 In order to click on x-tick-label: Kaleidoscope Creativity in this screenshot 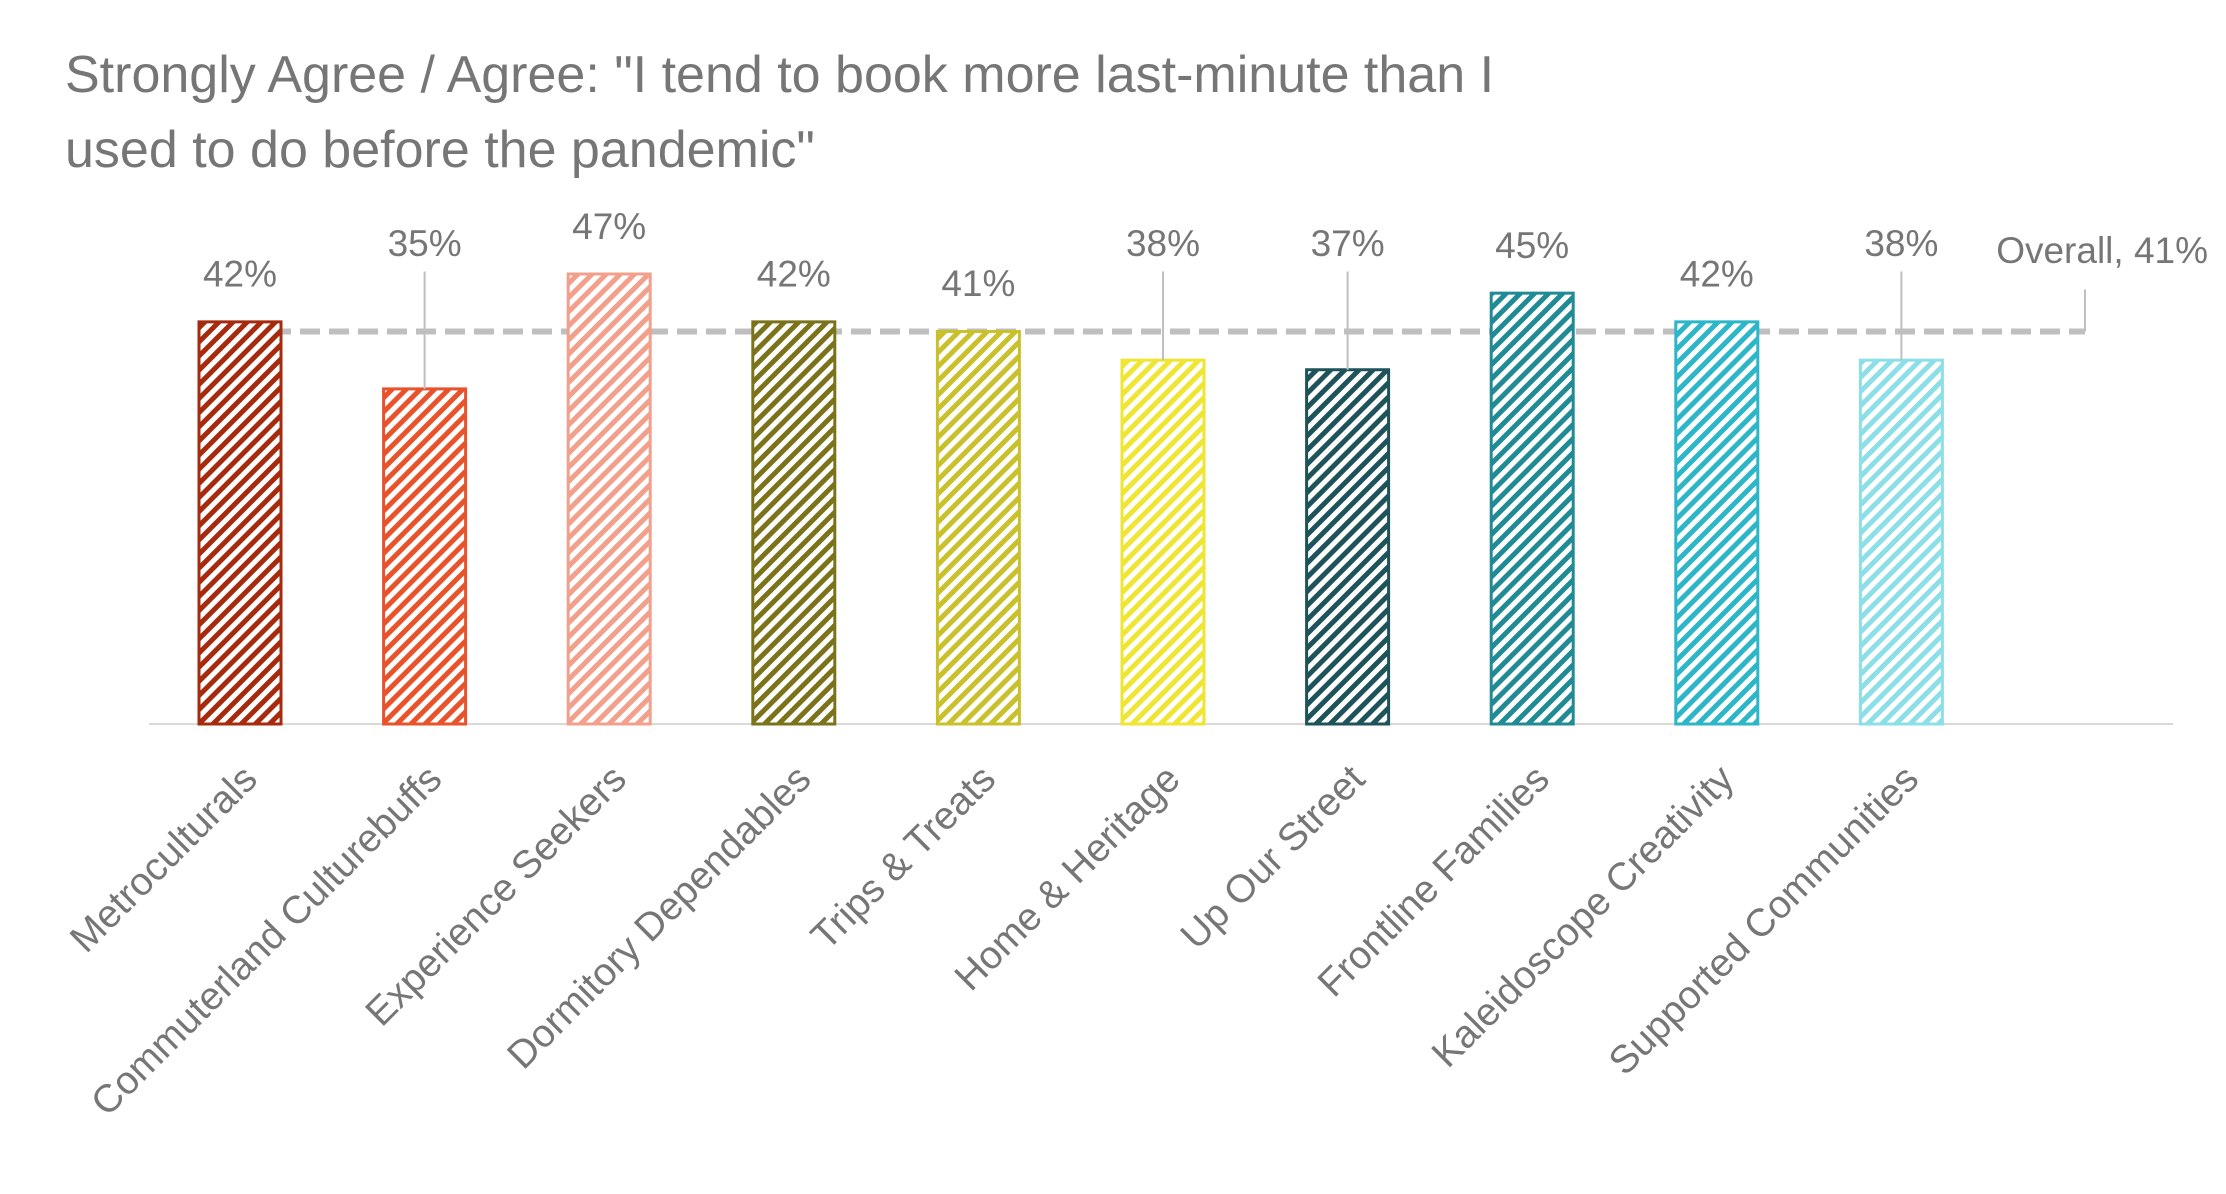, I will do `click(1583, 916)`.